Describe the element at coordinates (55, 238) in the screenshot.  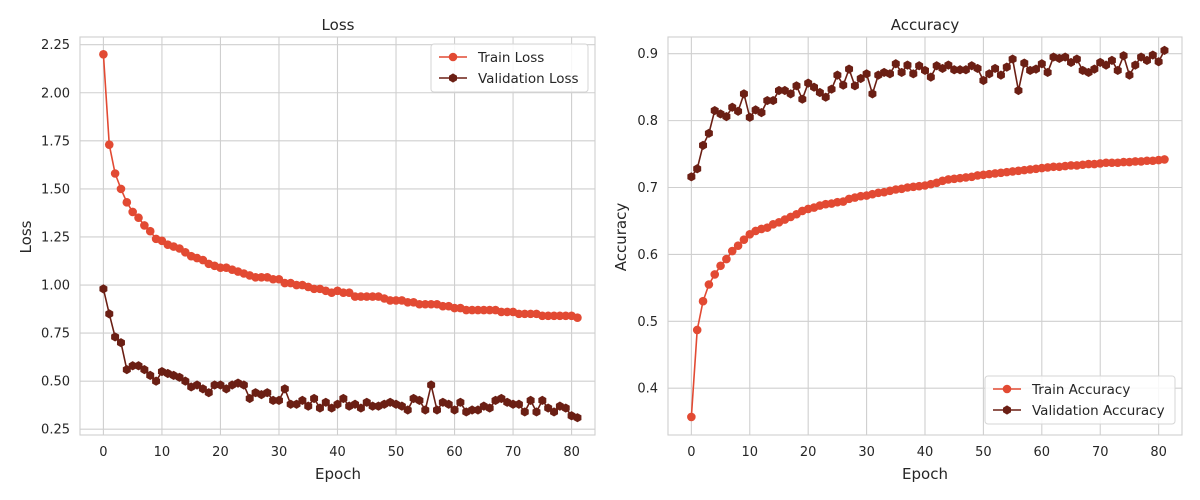
I see `loss-y-ticks: 0.25 0.50 0.75 1.00 1.25 1.50 1.75 2.00 2.25` at that location.